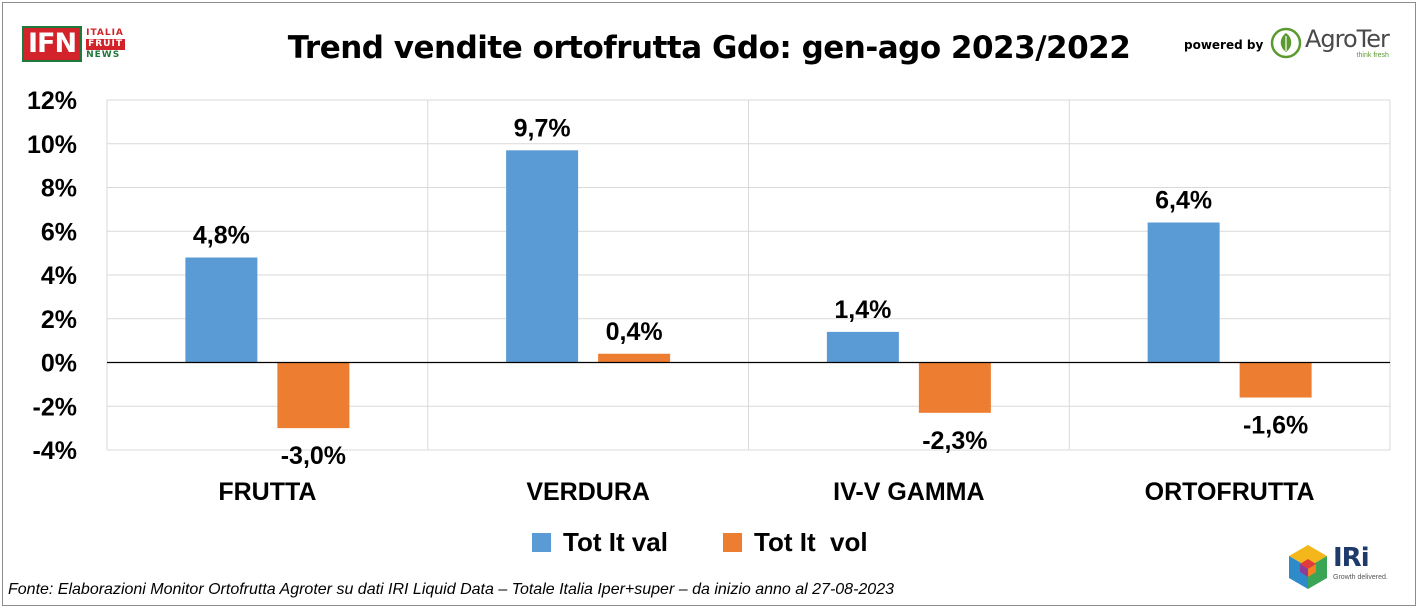  I want to click on legend-item-vol: Tot It vol, so click(795, 542).